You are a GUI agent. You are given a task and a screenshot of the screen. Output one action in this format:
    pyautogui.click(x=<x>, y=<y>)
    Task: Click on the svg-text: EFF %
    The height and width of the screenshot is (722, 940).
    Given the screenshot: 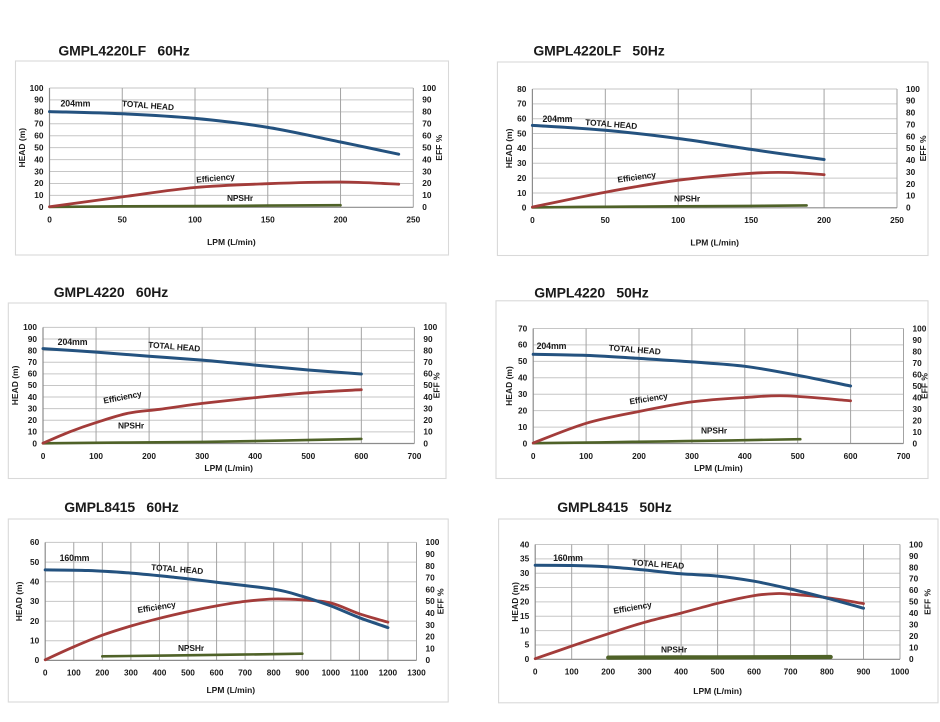 What is the action you would take?
    pyautogui.click(x=923, y=148)
    